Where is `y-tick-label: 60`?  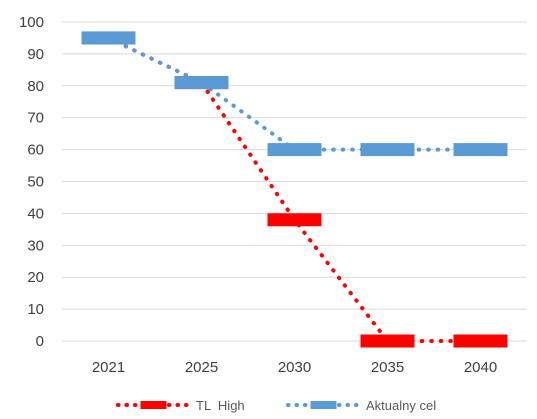 y-tick-label: 60 is located at coordinates (35, 150).